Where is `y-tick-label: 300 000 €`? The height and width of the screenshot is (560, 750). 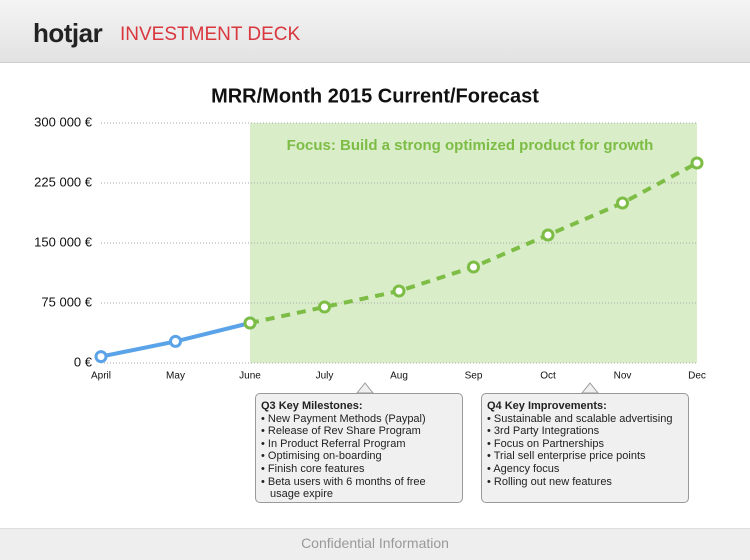
y-tick-label: 300 000 € is located at coordinates (63, 121).